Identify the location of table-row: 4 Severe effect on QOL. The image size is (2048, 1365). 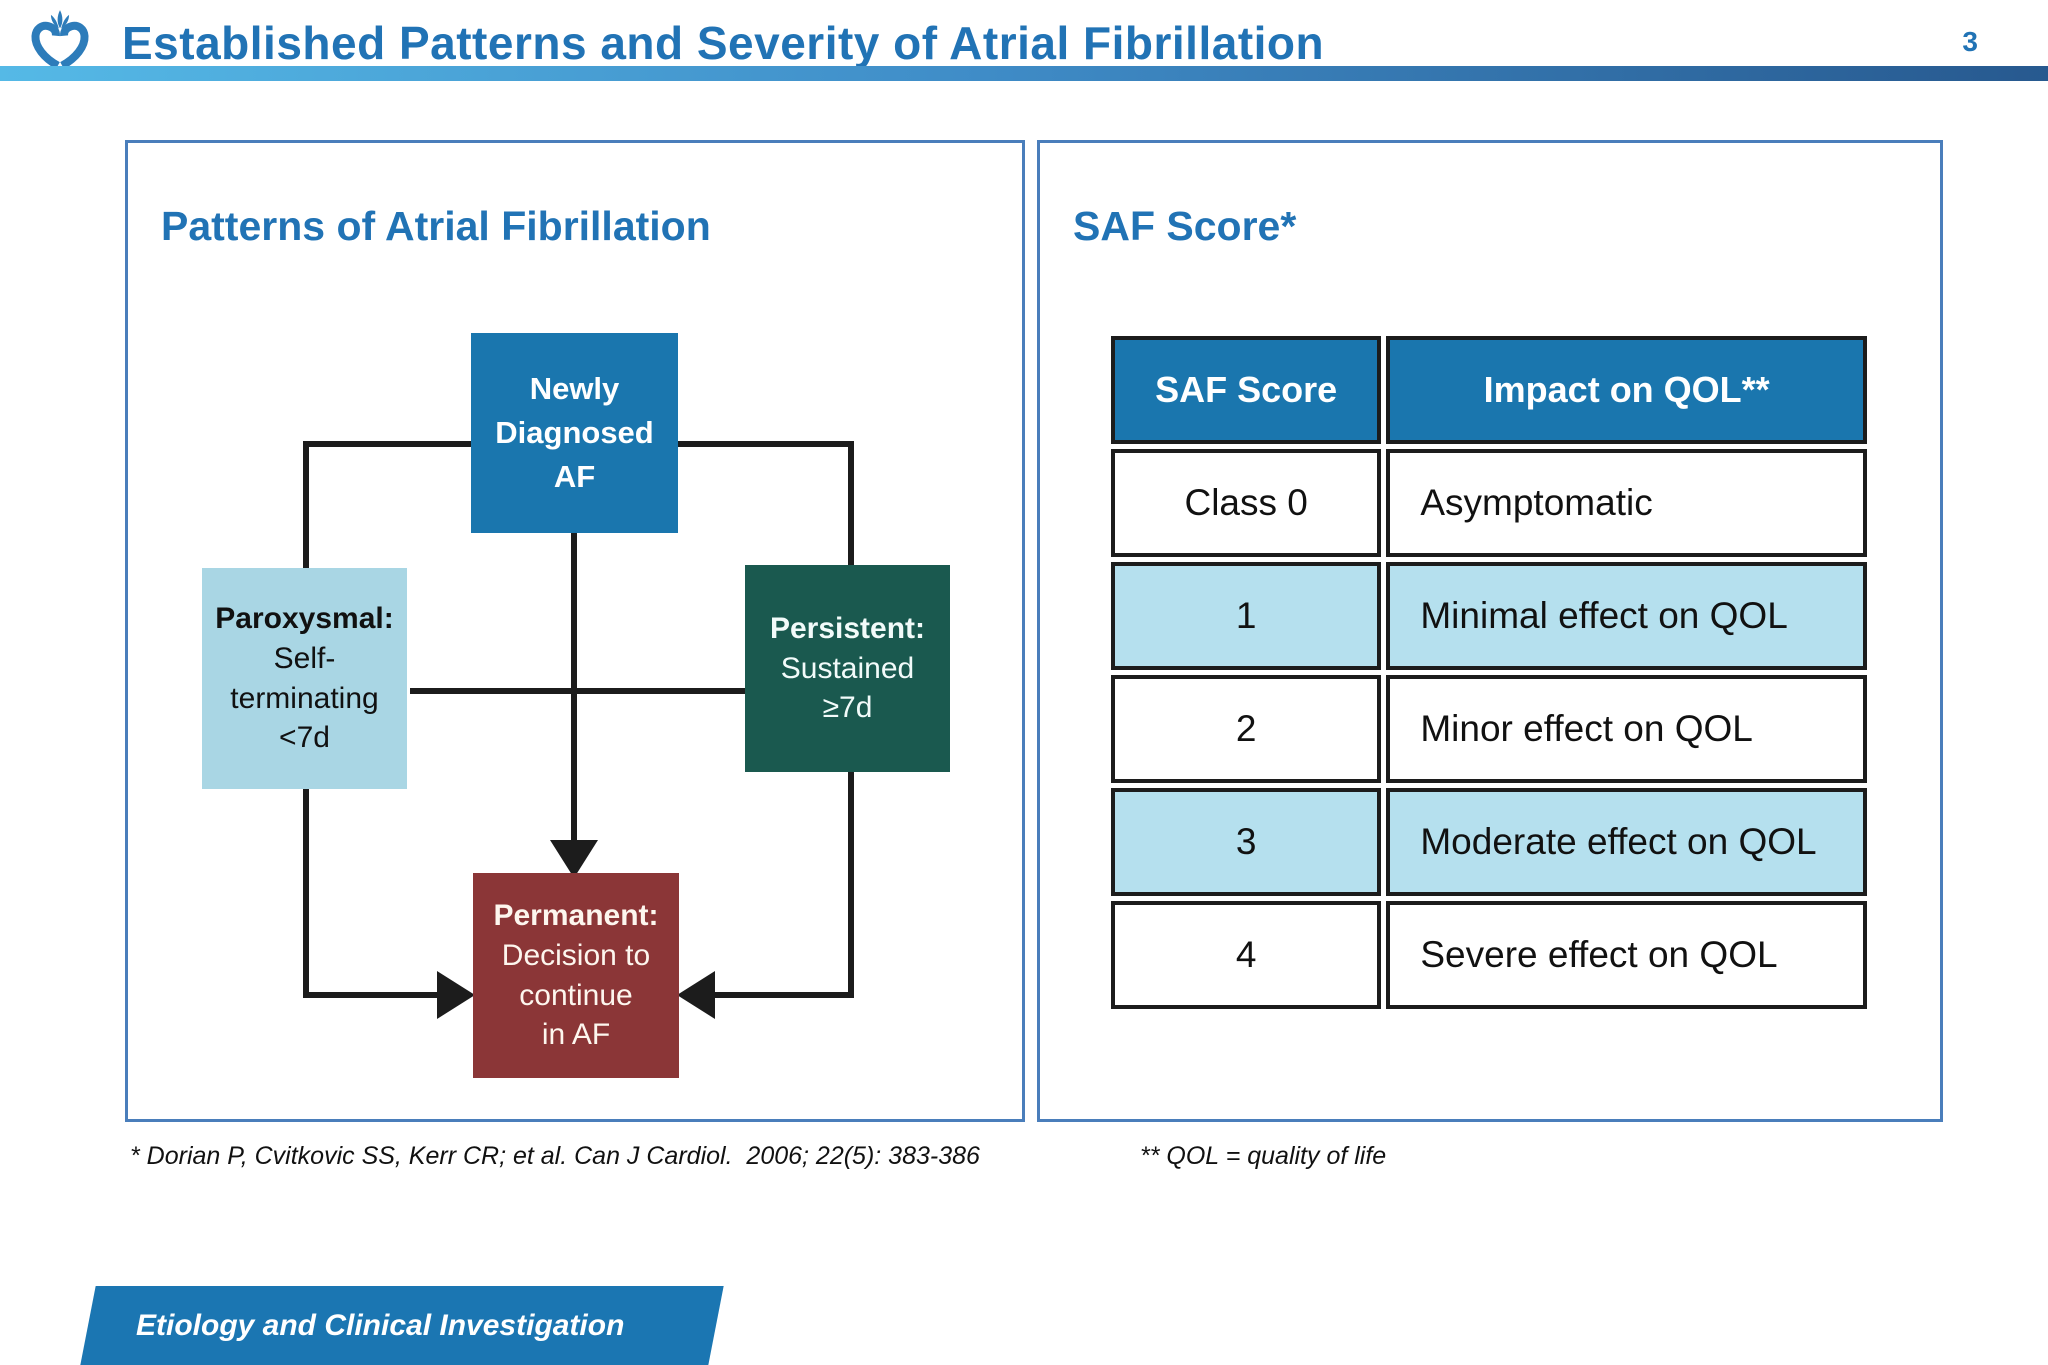
(1489, 955).